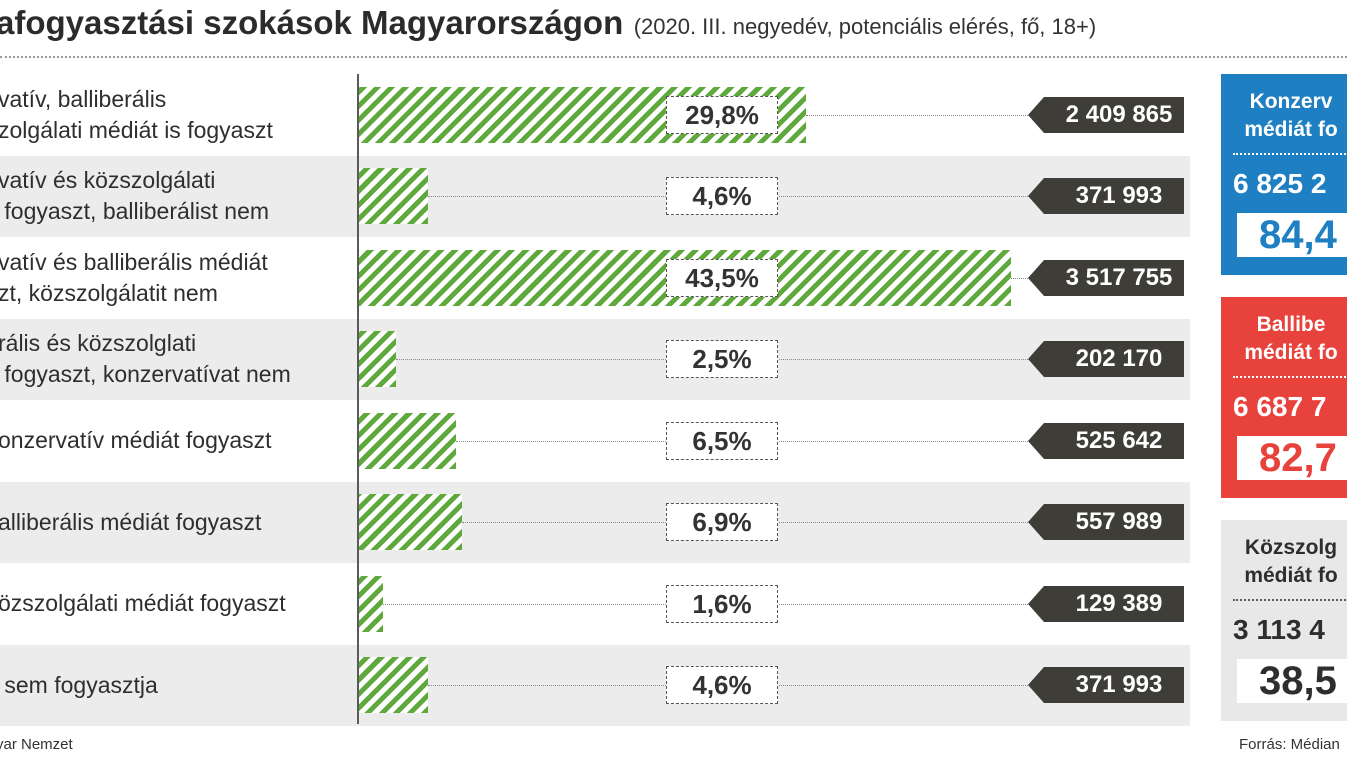  I want to click on bar-baseline, so click(358, 399).